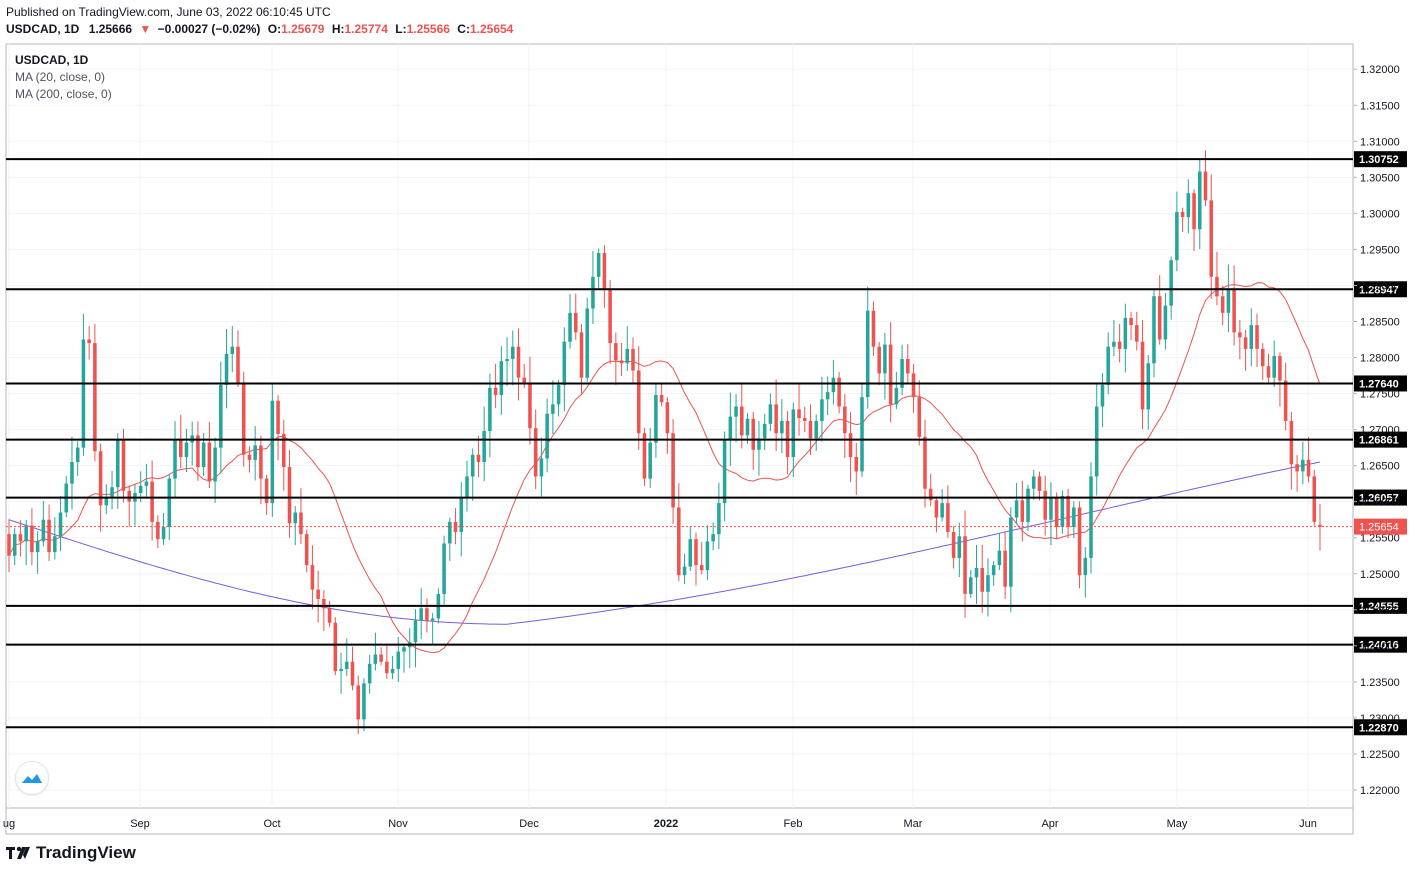 This screenshot has height=871, width=1412. What do you see at coordinates (706, 526) in the screenshot?
I see `current-price-marker: 1.25654` at bounding box center [706, 526].